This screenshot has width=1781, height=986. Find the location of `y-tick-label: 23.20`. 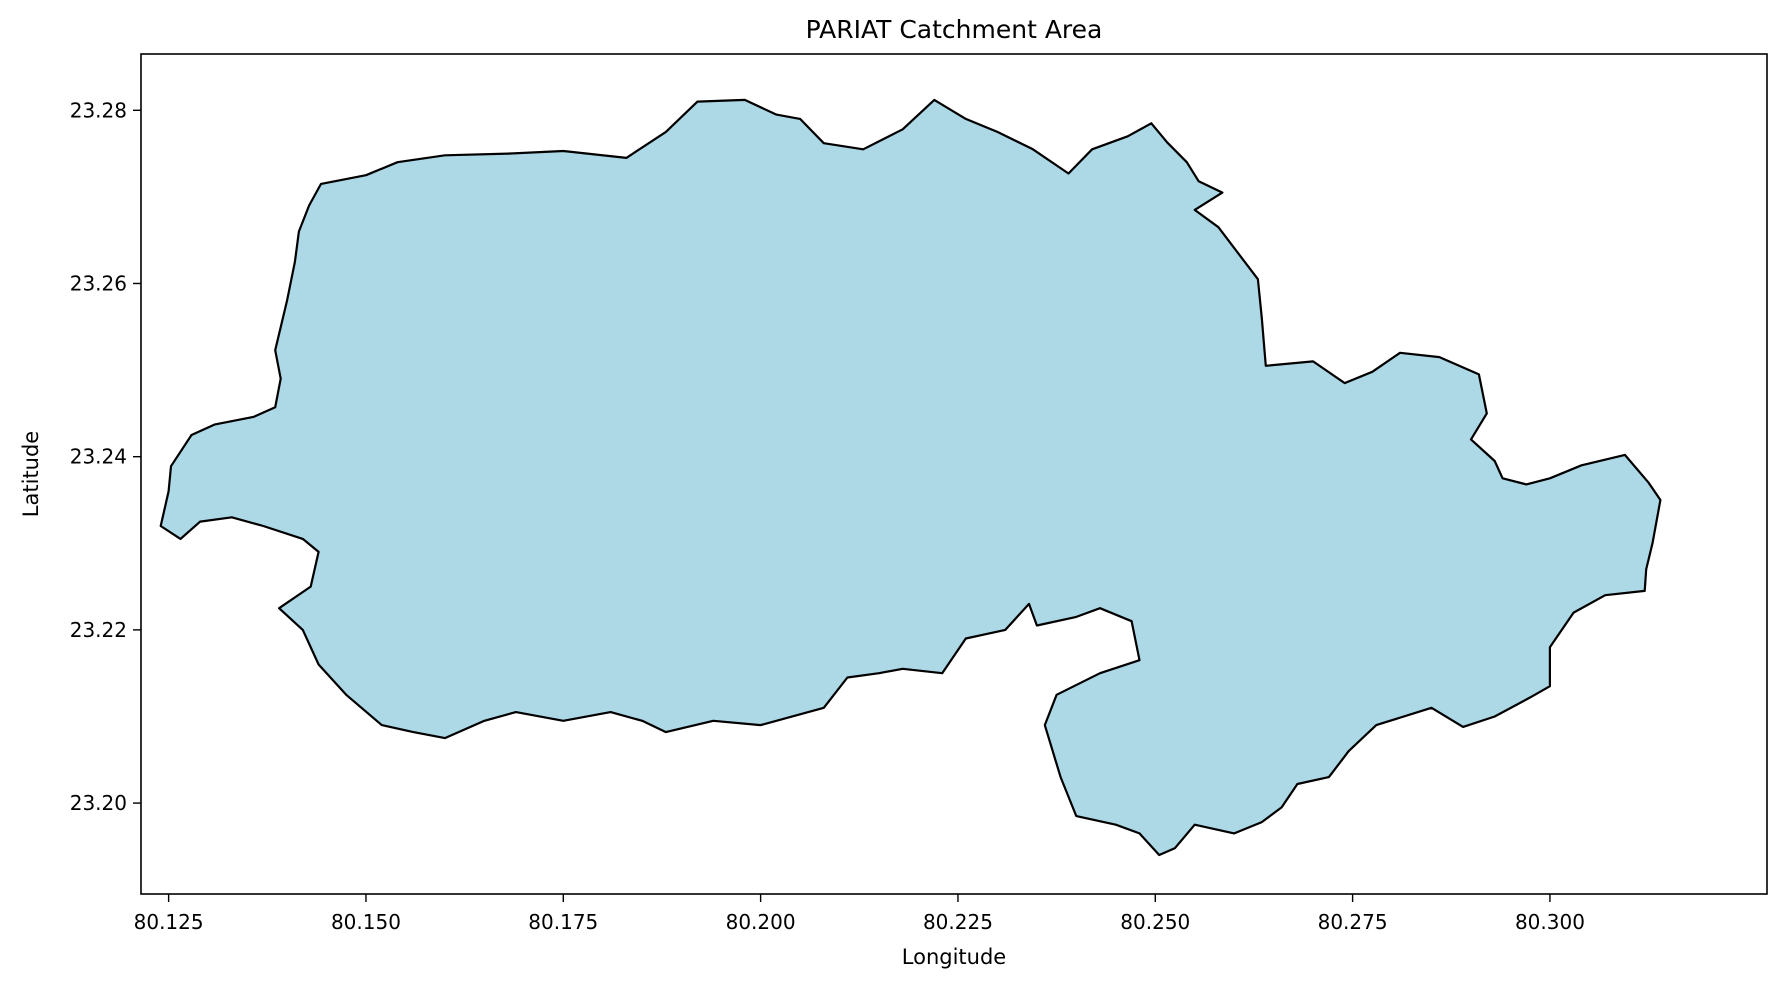

y-tick-label: 23.20 is located at coordinates (98, 803).